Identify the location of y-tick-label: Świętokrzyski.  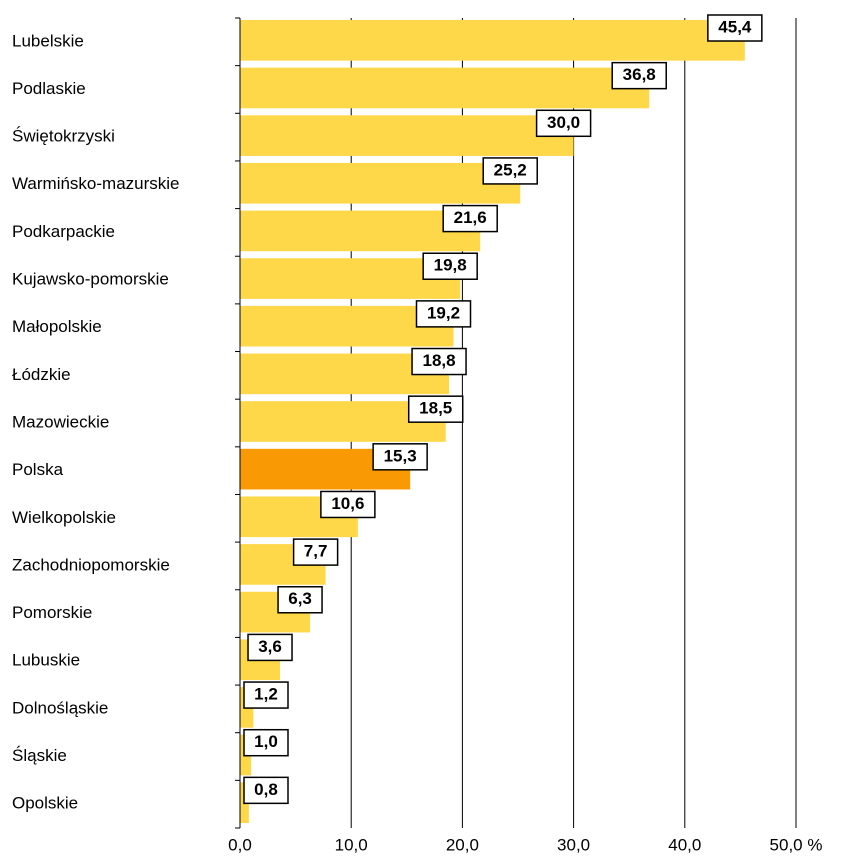
(63, 136).